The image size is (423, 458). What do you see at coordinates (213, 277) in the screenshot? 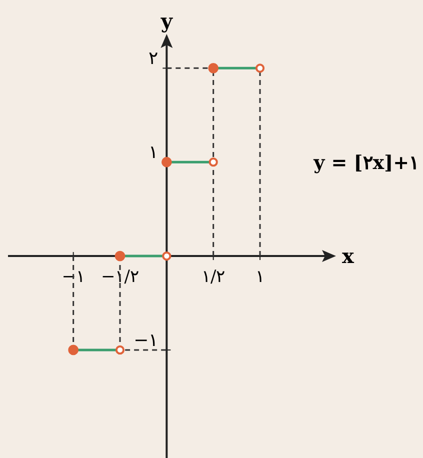
I see `x-tick-label: ۱/۲` at bounding box center [213, 277].